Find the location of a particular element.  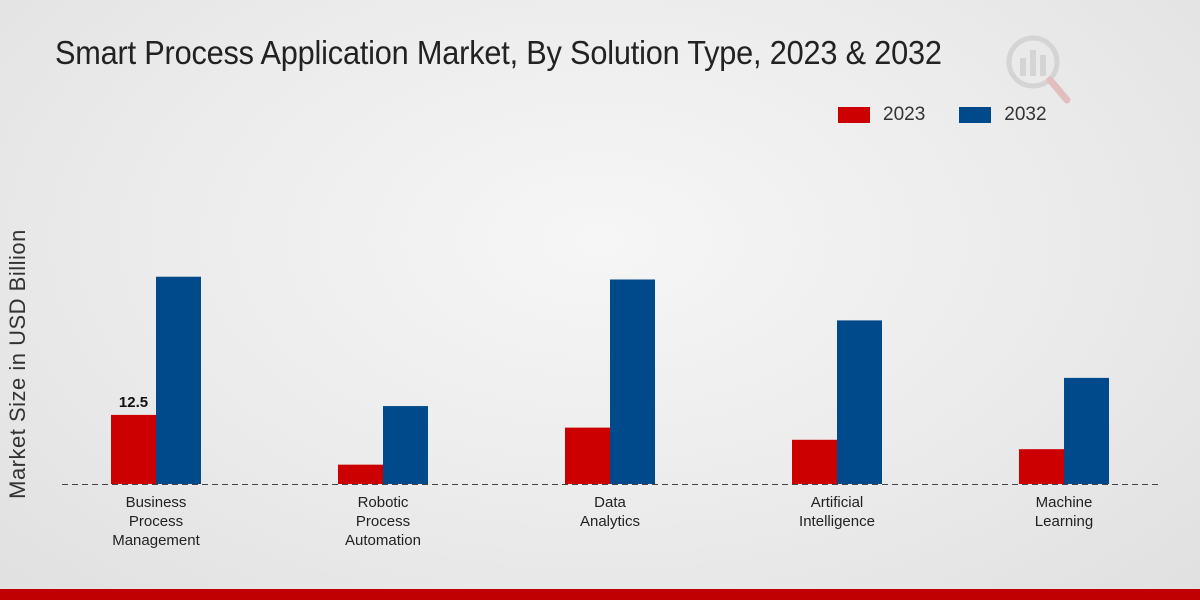

x-tick-label-1-line-0: Robotic is located at coordinates (383, 502).